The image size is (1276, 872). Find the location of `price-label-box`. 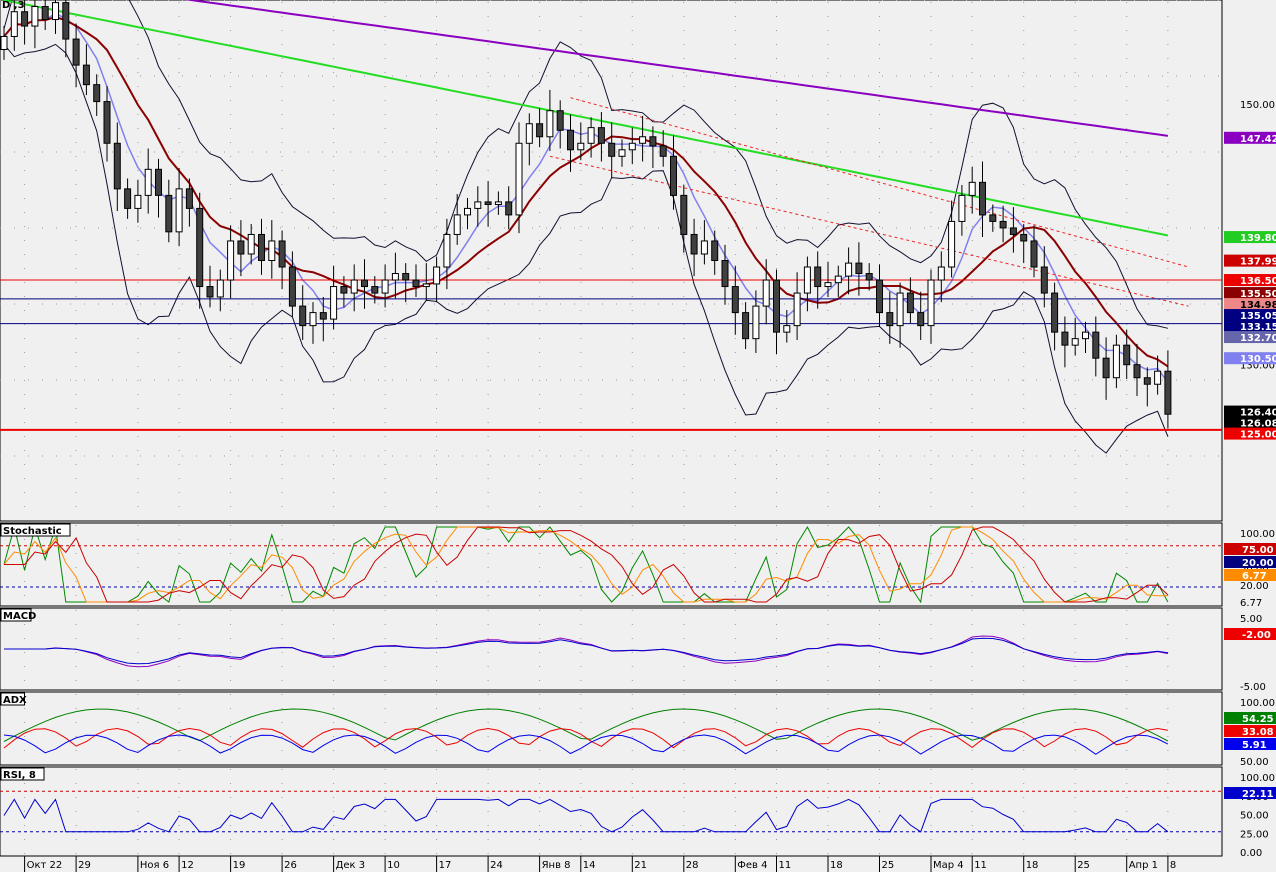

price-label-box is located at coordinates (1250, 315).